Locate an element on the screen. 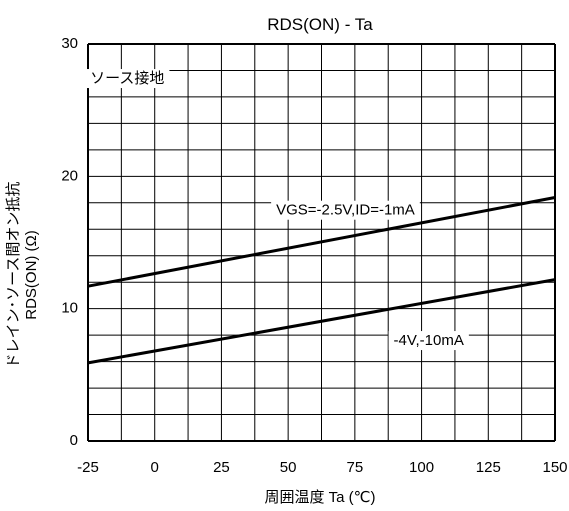 The height and width of the screenshot is (511, 569). y-axis-label-line2: RDS(ON) (Ω) is located at coordinates (31, 275).